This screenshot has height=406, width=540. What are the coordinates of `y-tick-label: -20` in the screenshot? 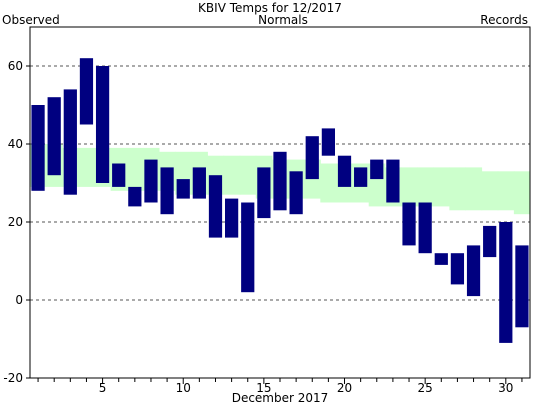 It's located at (13, 378).